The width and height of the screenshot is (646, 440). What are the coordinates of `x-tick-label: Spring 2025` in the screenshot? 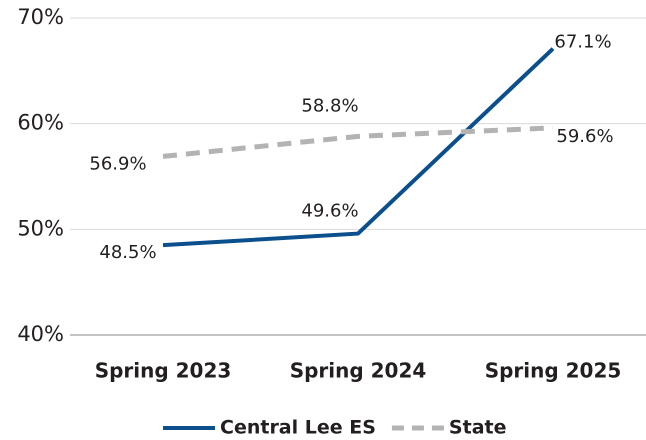 It's located at (553, 371).